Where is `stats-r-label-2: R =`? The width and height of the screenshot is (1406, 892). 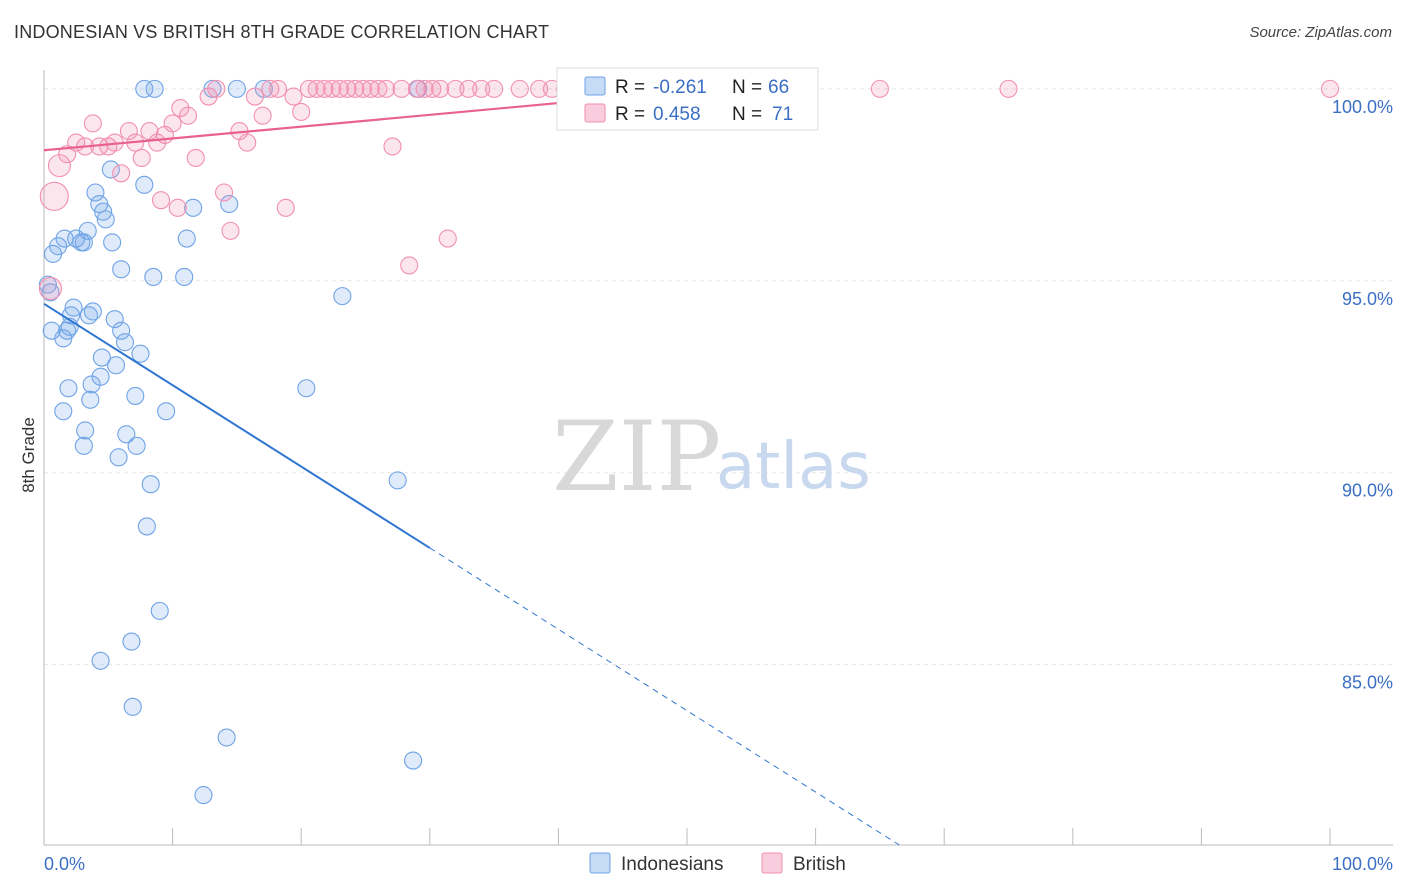
stats-r-label-2: R = is located at coordinates (630, 114).